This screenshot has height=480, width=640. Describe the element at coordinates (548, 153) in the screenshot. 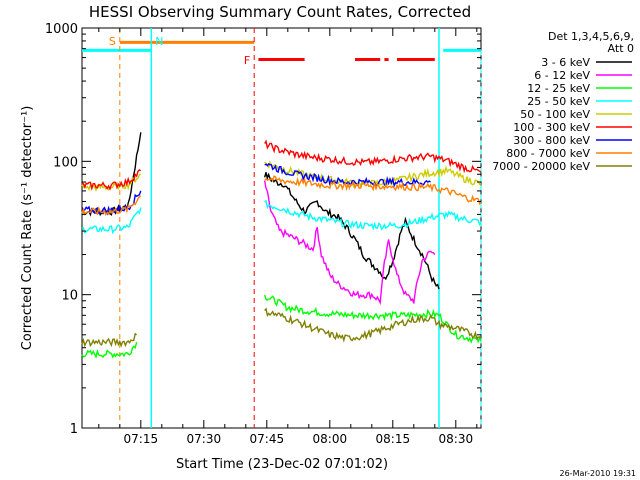

I see `legend-entry-800-7000-kev: 800 - 7000 keV` at that location.